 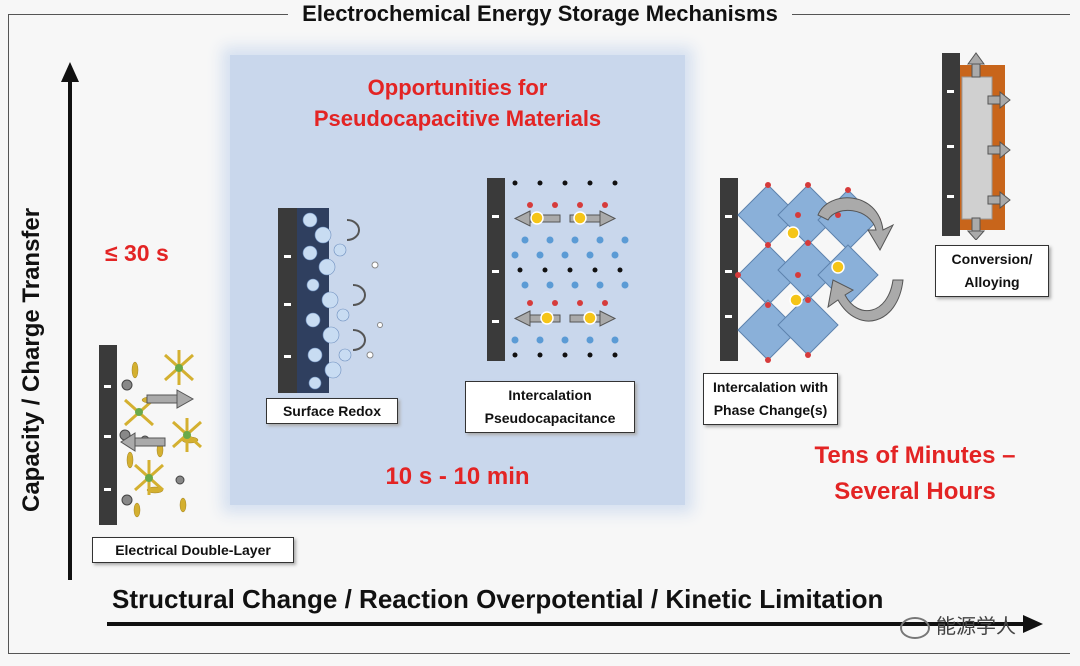 I want to click on phase-change-label-box: Intercalation with Phase Change(s), so click(x=770, y=399).